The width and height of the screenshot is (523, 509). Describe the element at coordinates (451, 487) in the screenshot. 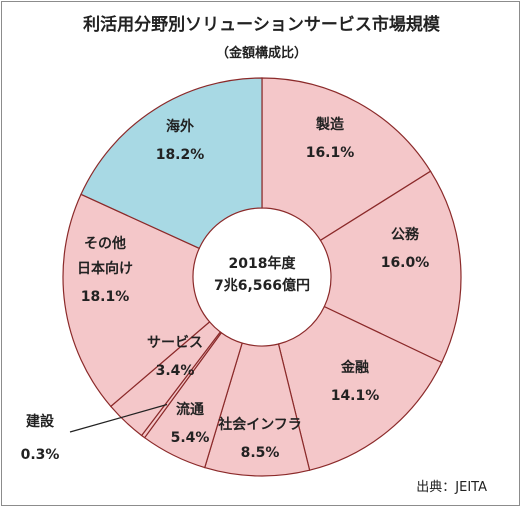

I see `chart-source: 出典：JEITA` at that location.